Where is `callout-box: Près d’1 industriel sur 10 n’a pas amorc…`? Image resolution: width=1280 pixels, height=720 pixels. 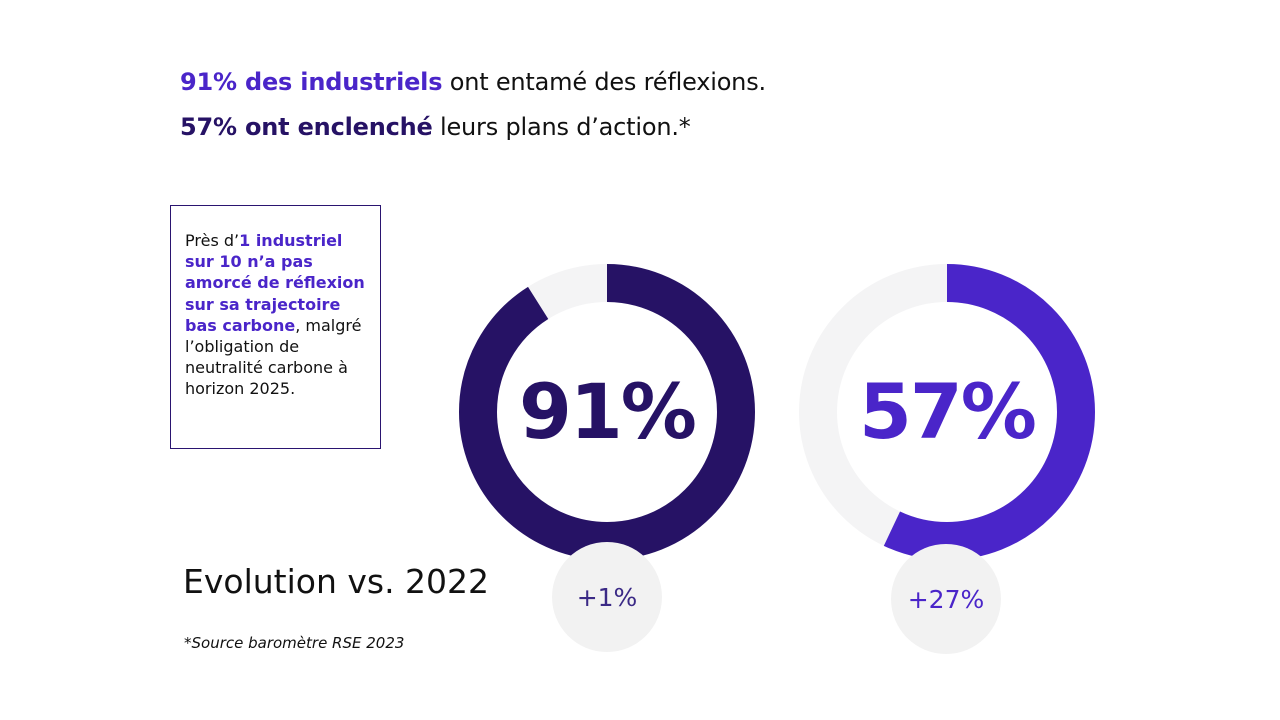
callout-box: Près d’1 industriel sur 10 n’a pas amorc… is located at coordinates (275, 327).